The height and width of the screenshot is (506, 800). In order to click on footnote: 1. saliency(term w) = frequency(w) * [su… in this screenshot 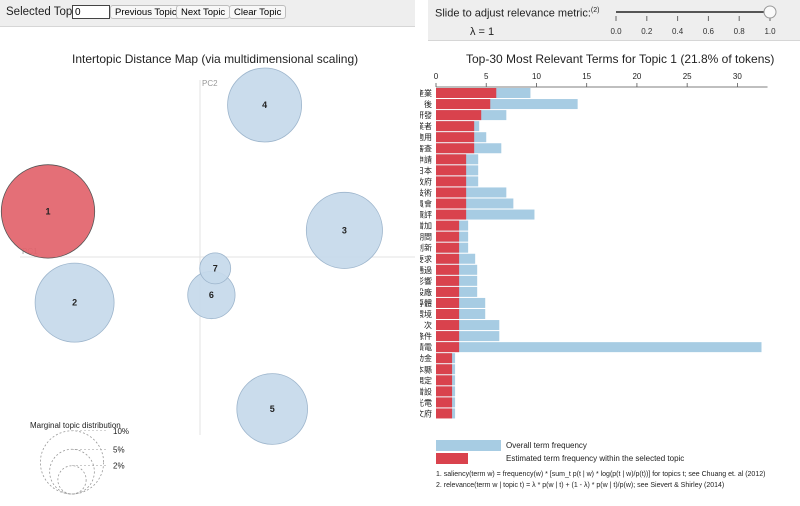, I will do `click(600, 474)`.